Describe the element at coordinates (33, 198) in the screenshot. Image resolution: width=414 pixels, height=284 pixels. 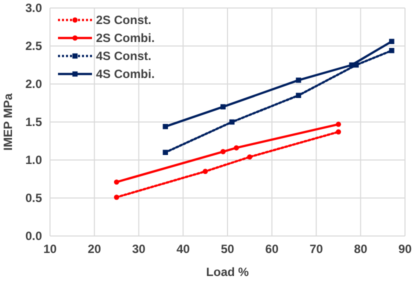
I see `y-tick-label: 0.5` at that location.